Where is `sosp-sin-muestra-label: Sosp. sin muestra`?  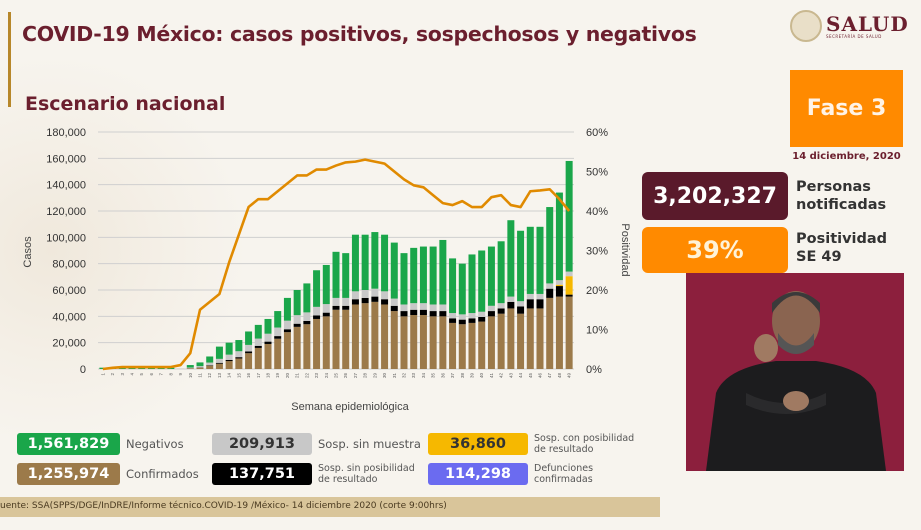 sosp-sin-muestra-label: Sosp. sin muestra is located at coordinates (369, 444).